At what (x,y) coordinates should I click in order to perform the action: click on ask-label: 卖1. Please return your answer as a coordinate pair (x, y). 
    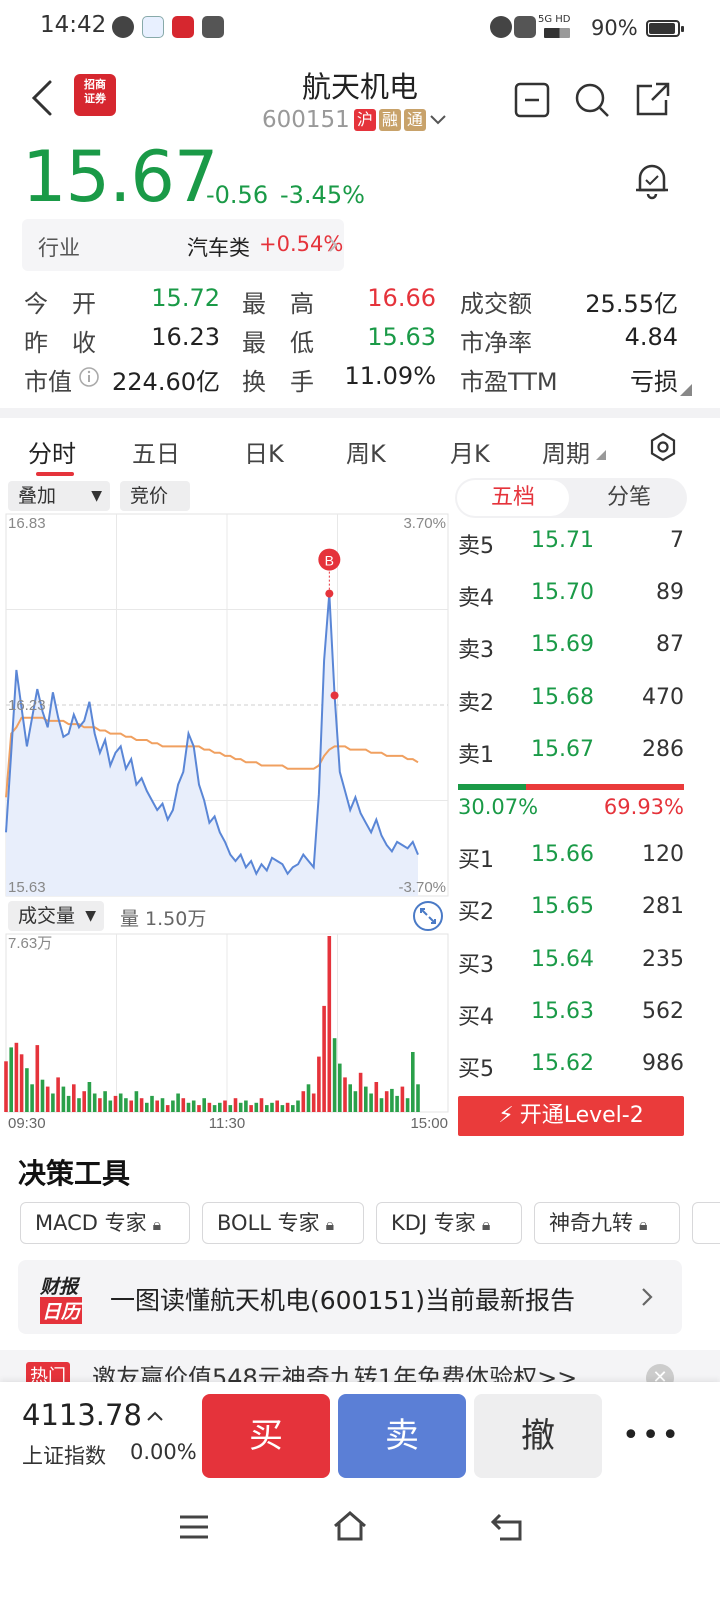
    Looking at the image, I should click on (476, 755).